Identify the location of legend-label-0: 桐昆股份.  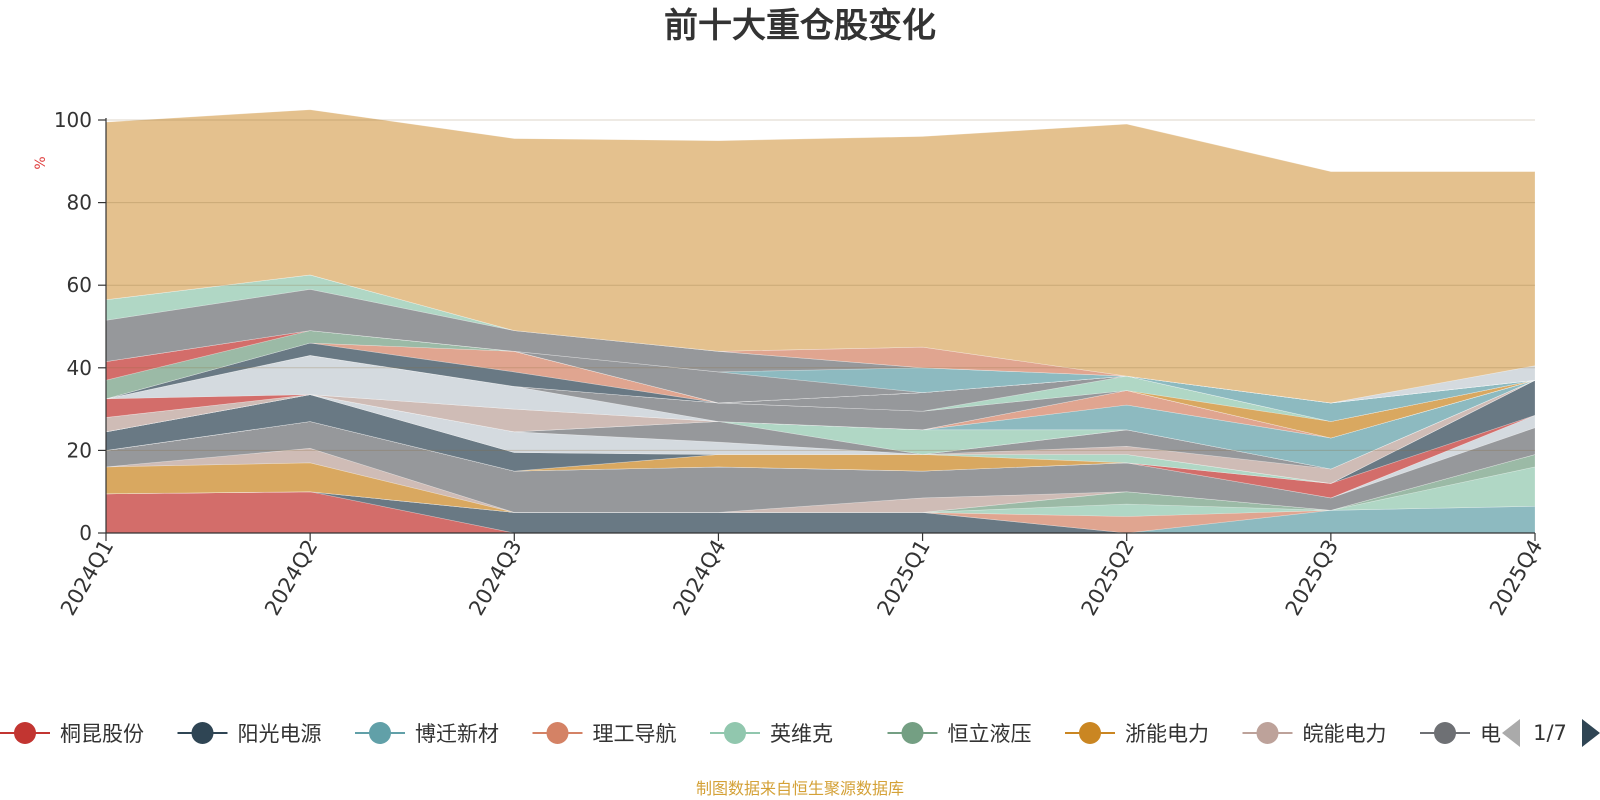
(102, 734).